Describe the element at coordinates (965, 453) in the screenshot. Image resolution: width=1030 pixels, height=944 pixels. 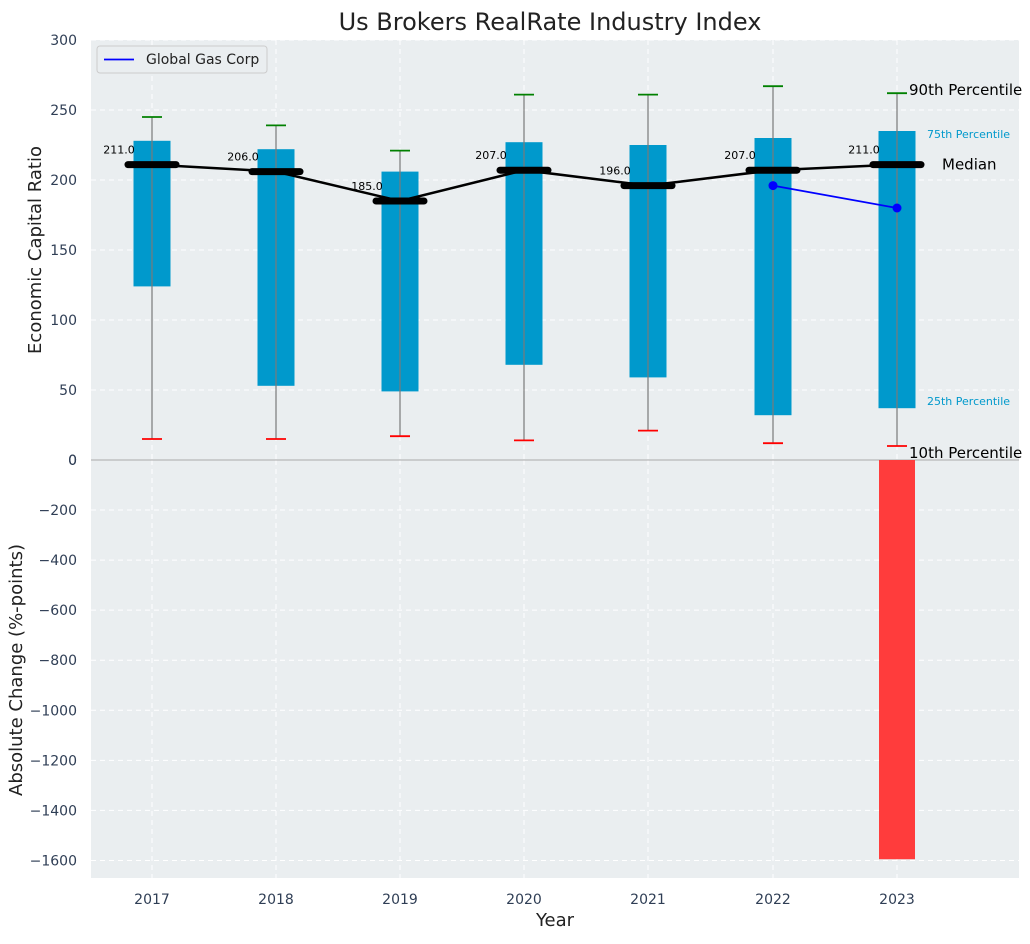
I see `annotation-10th: 10th Percentile` at that location.